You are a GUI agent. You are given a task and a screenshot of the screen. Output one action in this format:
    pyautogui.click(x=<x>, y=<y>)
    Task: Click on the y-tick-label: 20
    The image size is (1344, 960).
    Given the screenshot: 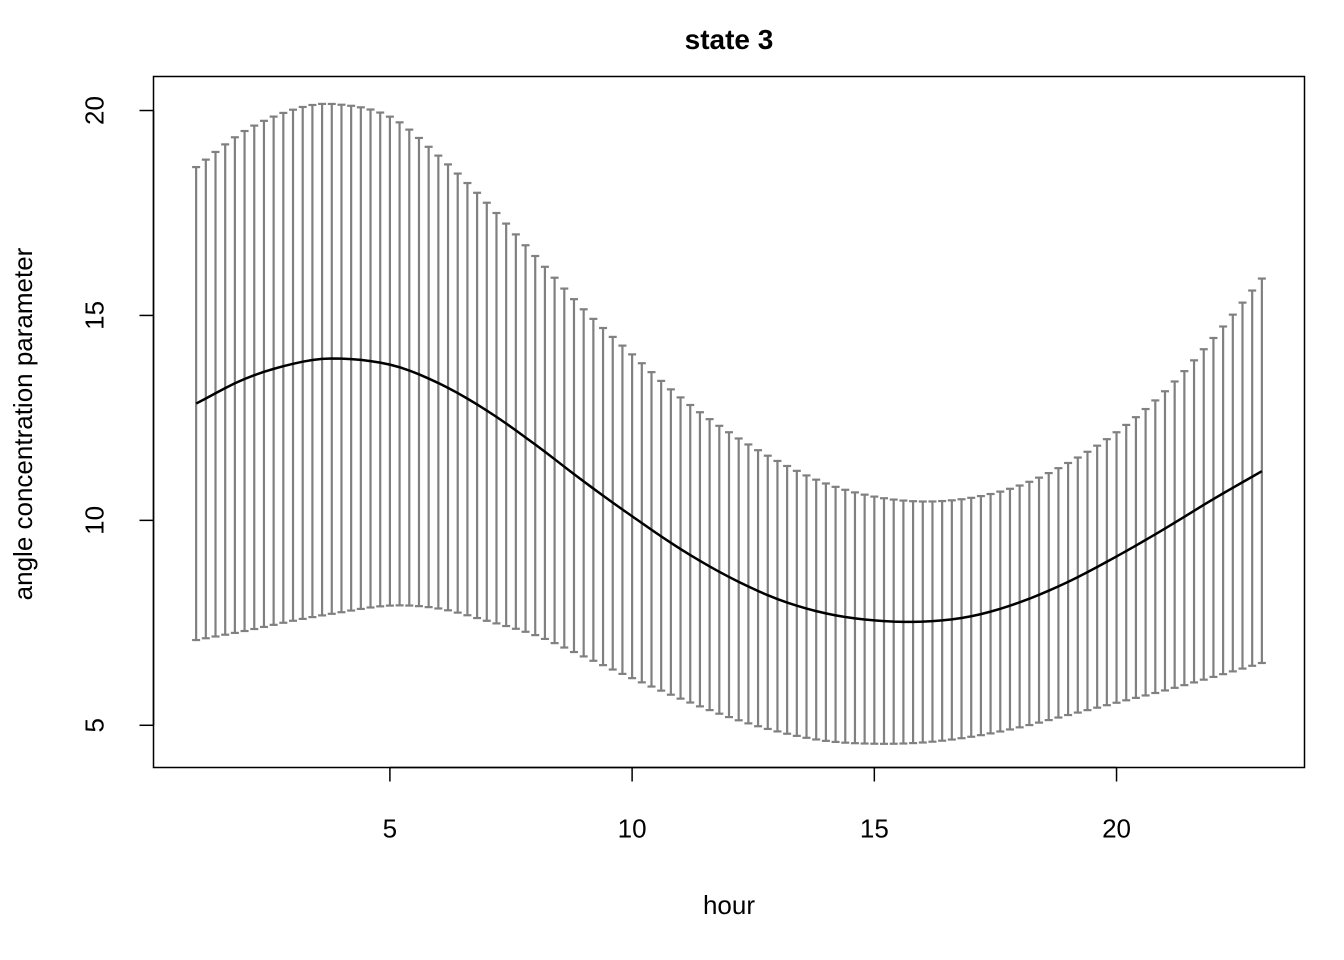 What is the action you would take?
    pyautogui.click(x=95, y=110)
    